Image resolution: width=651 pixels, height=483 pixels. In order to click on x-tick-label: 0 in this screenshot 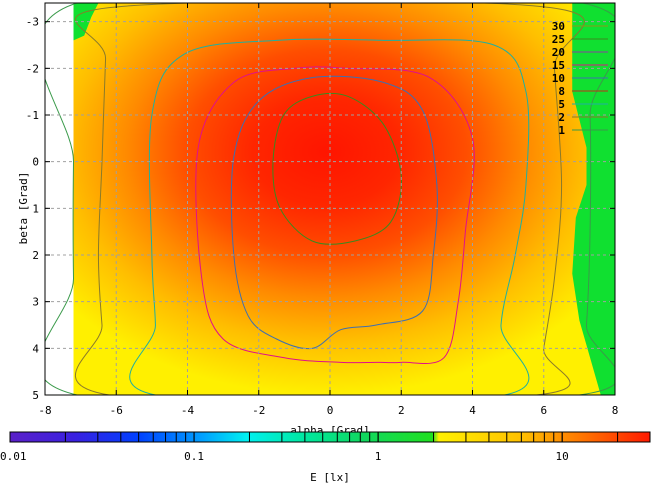, I will do `click(330, 410)`.